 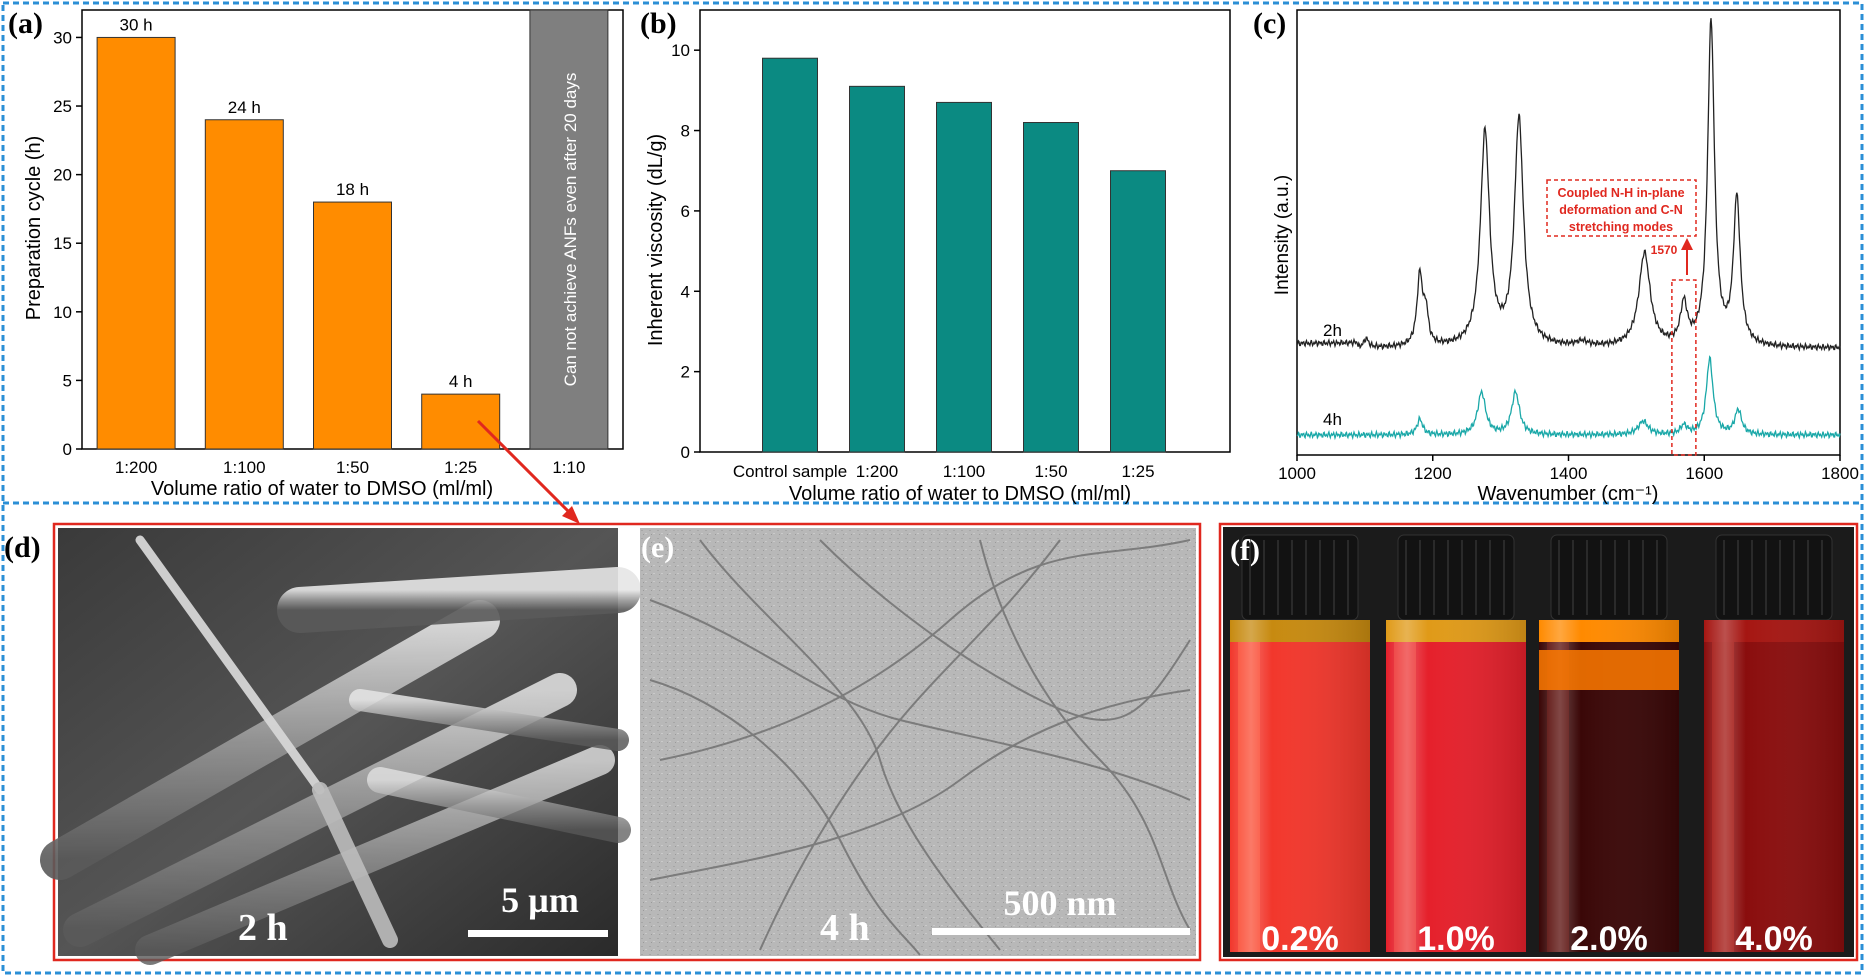 What do you see at coordinates (1621, 227) in the screenshot?
I see `raman-annotation-line-3: stretching modes` at bounding box center [1621, 227].